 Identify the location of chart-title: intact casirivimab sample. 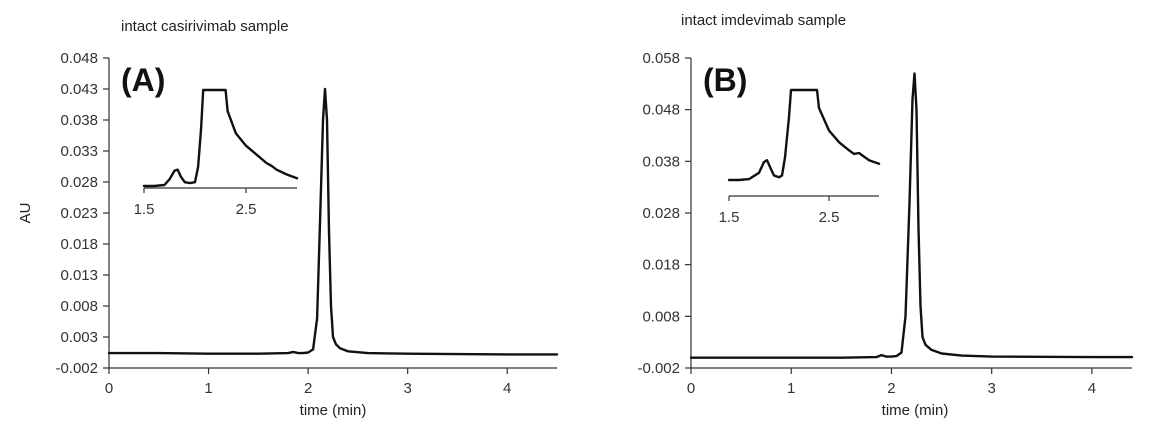
(205, 26).